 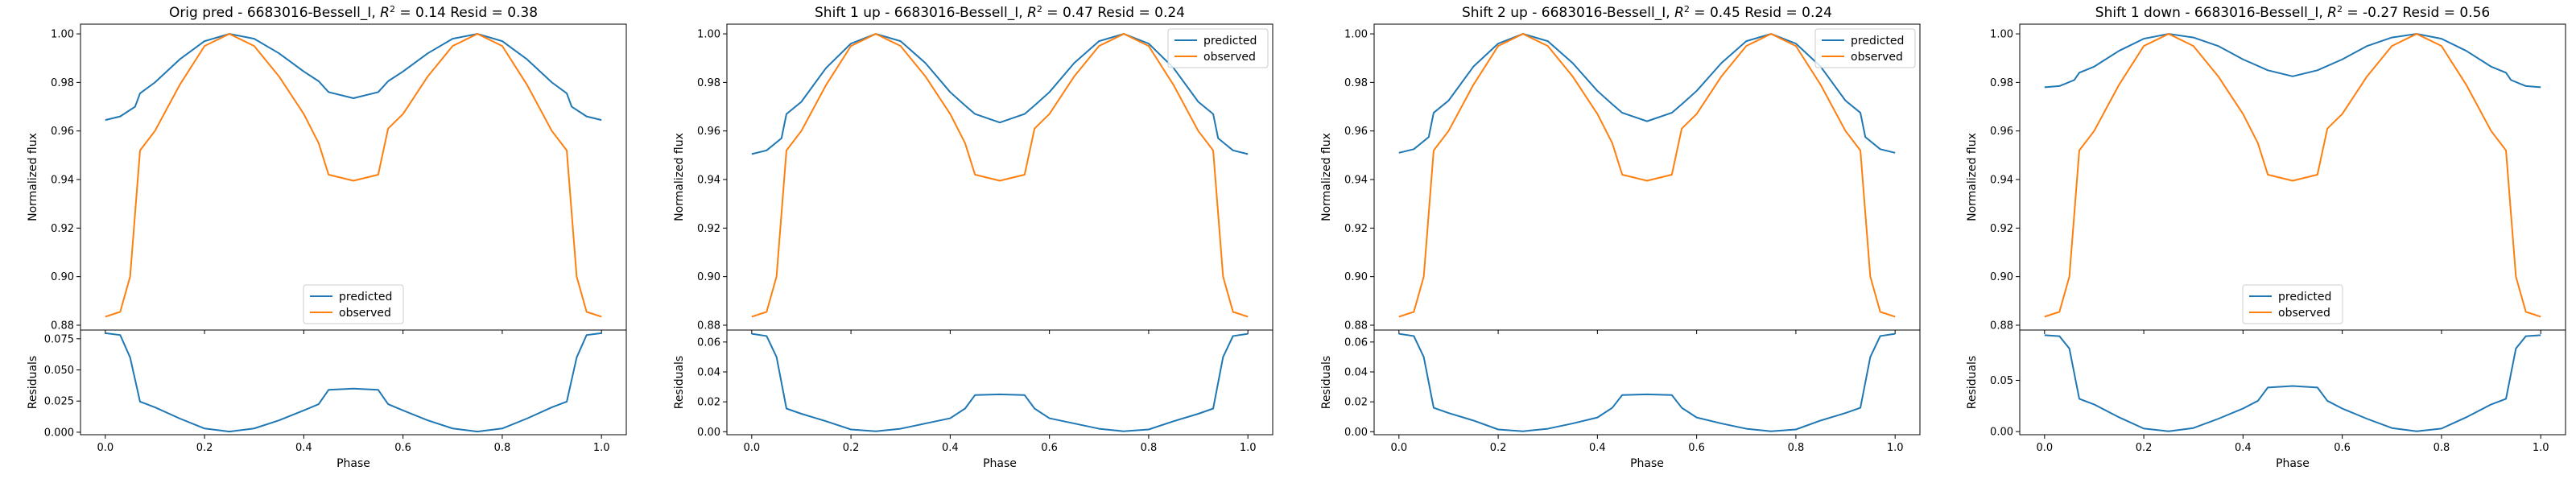 I want to click on title-prefix: Shift 1 up - 6683016-Bessell_I,, so click(x=921, y=13).